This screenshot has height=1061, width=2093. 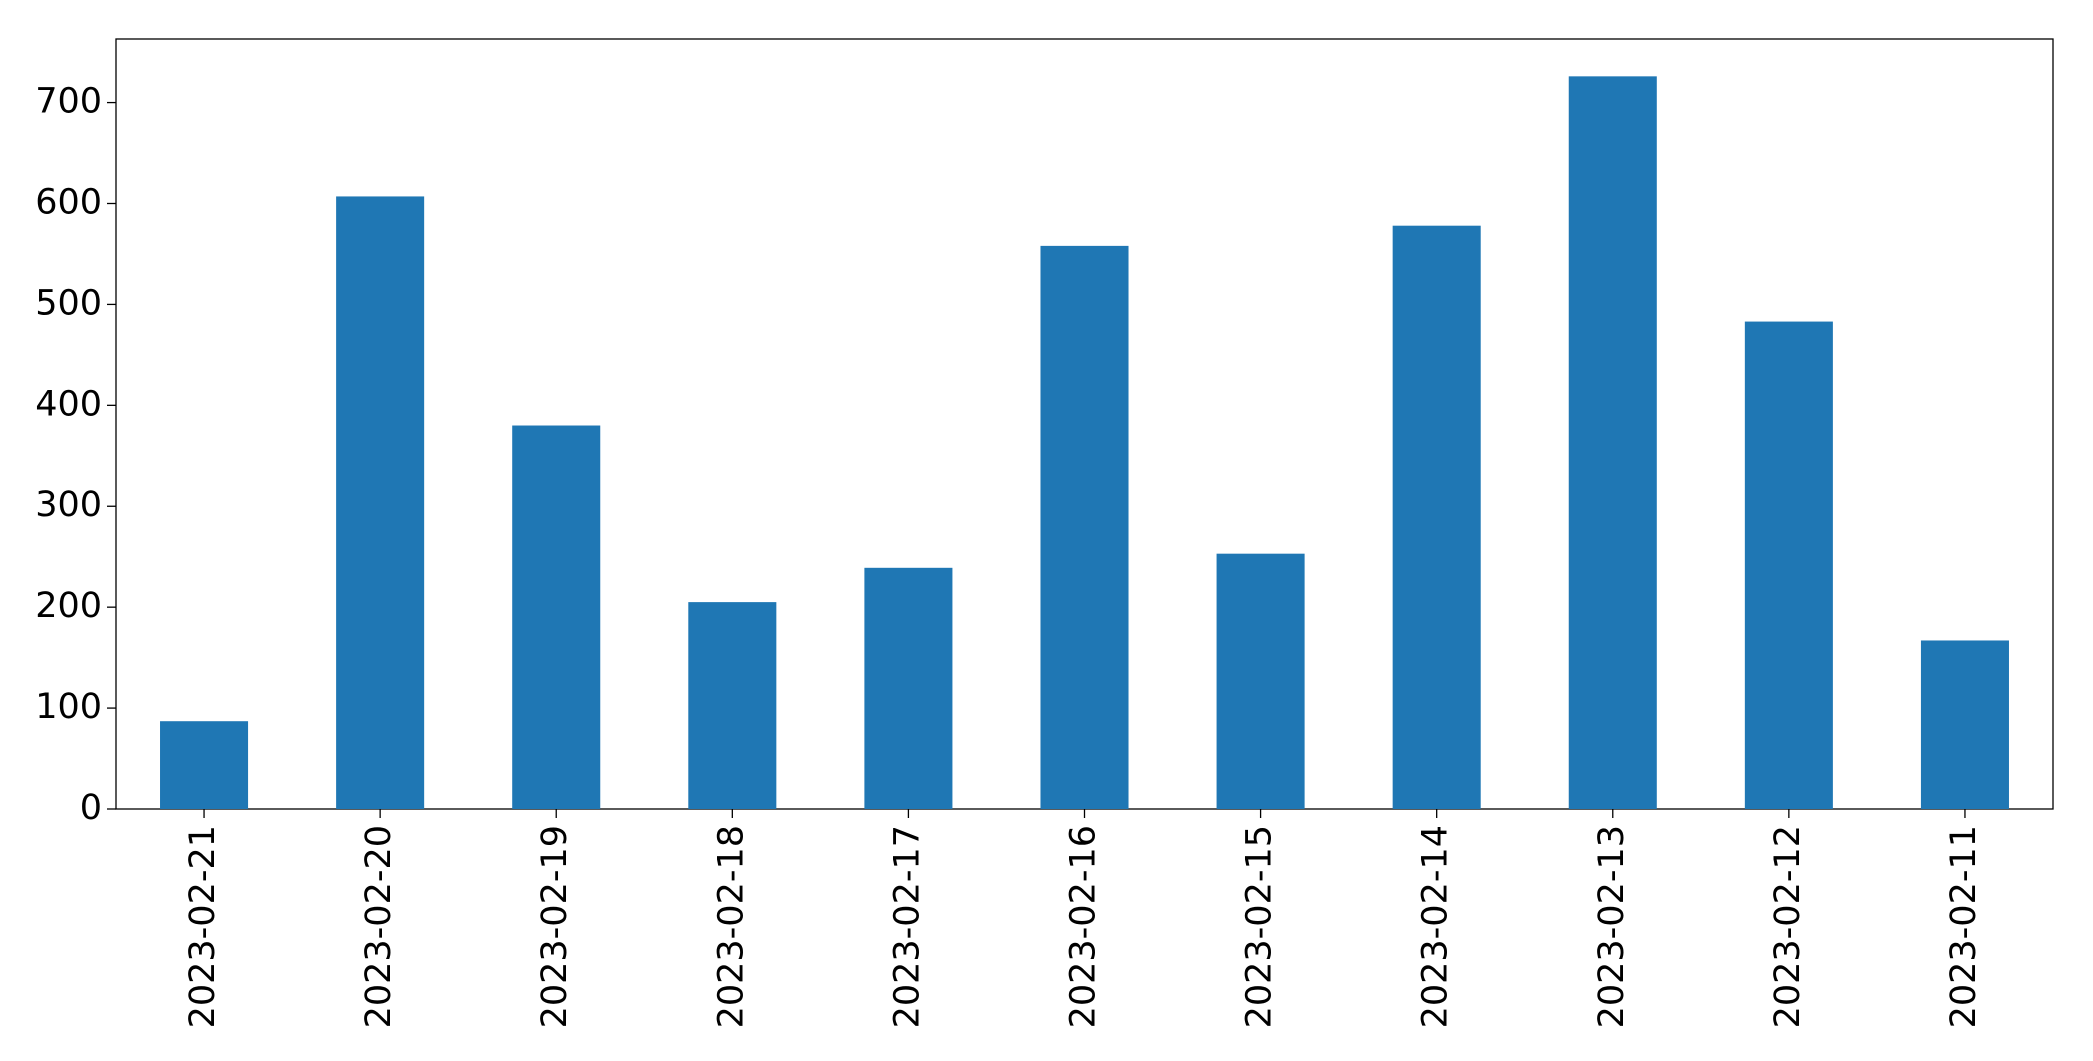 What do you see at coordinates (68, 707) in the screenshot?
I see `y-tick-label: 100` at bounding box center [68, 707].